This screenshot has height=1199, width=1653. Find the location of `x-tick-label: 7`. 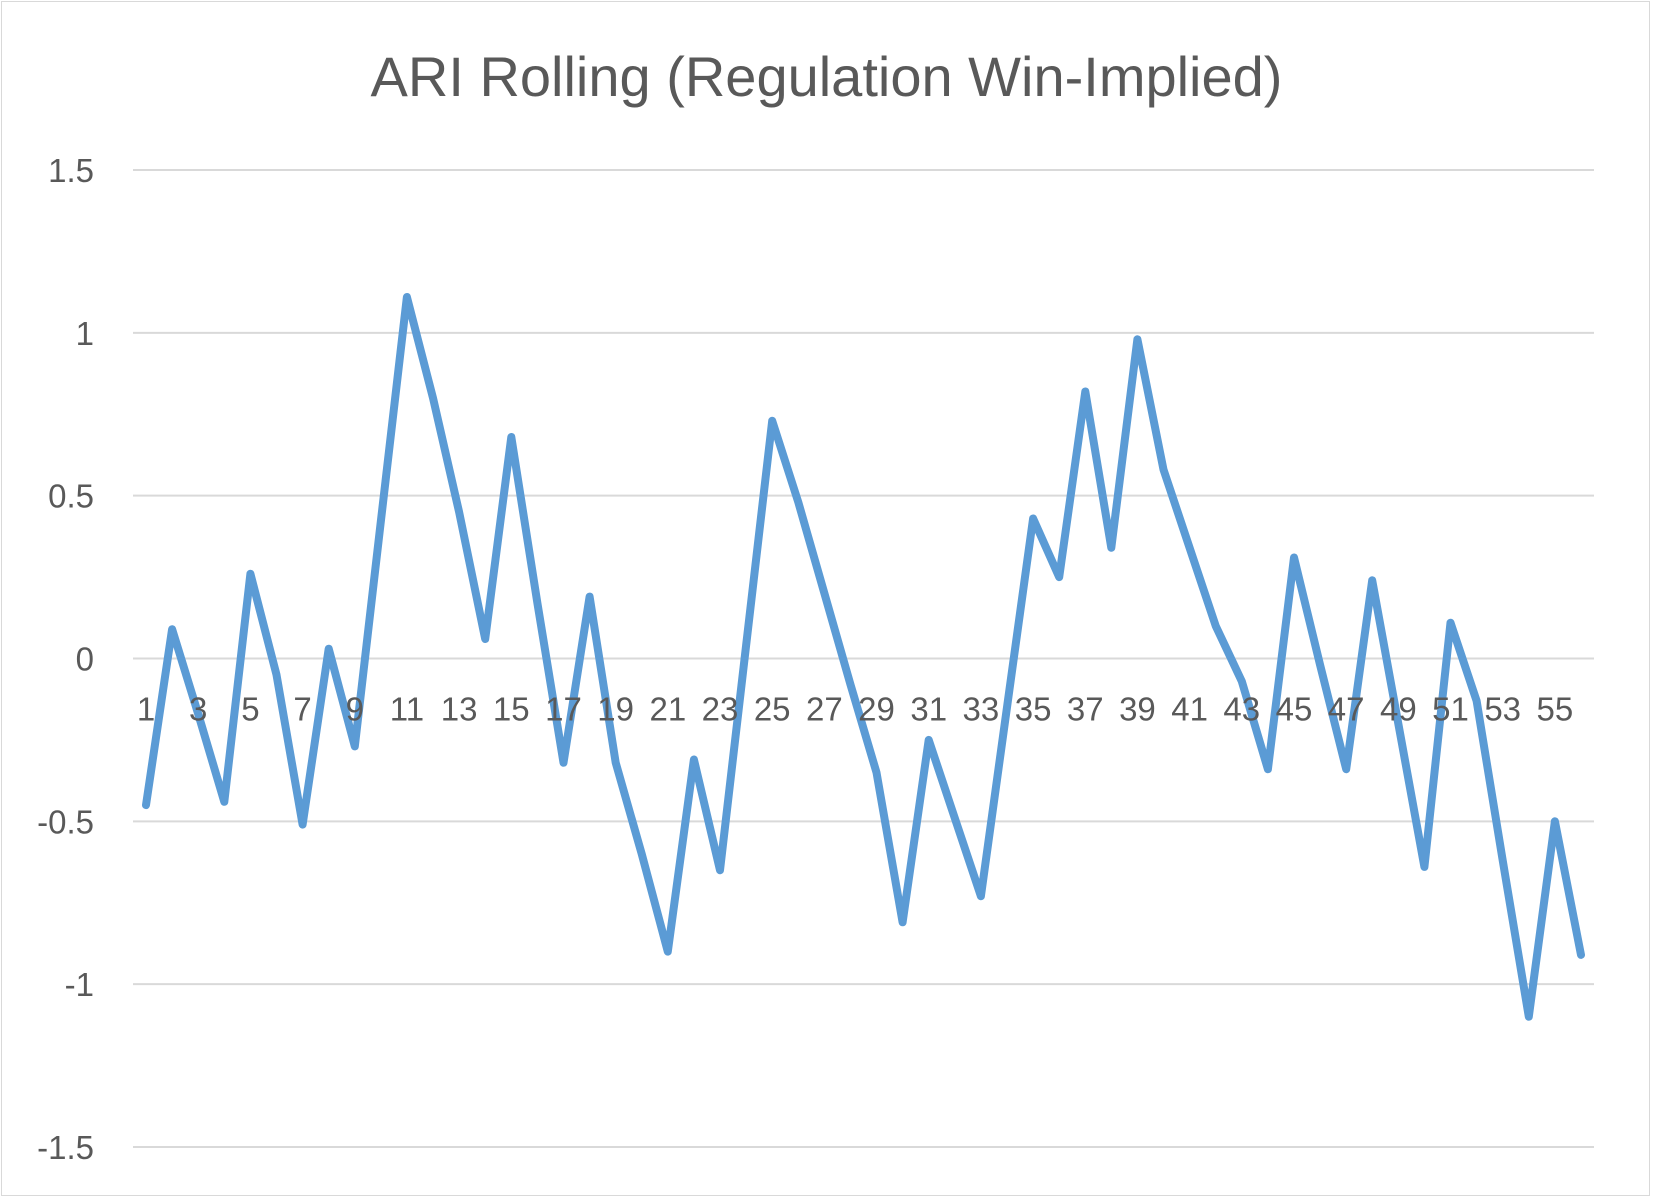

x-tick-label: 7 is located at coordinates (302, 709).